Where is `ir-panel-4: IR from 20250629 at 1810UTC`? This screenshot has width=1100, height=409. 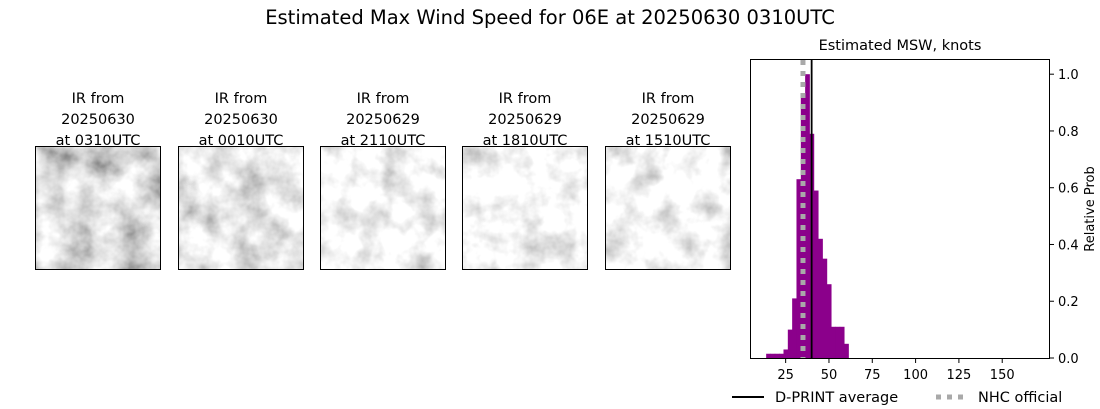
ir-panel-4: IR from 20250629 at 1810UTC is located at coordinates (525, 179).